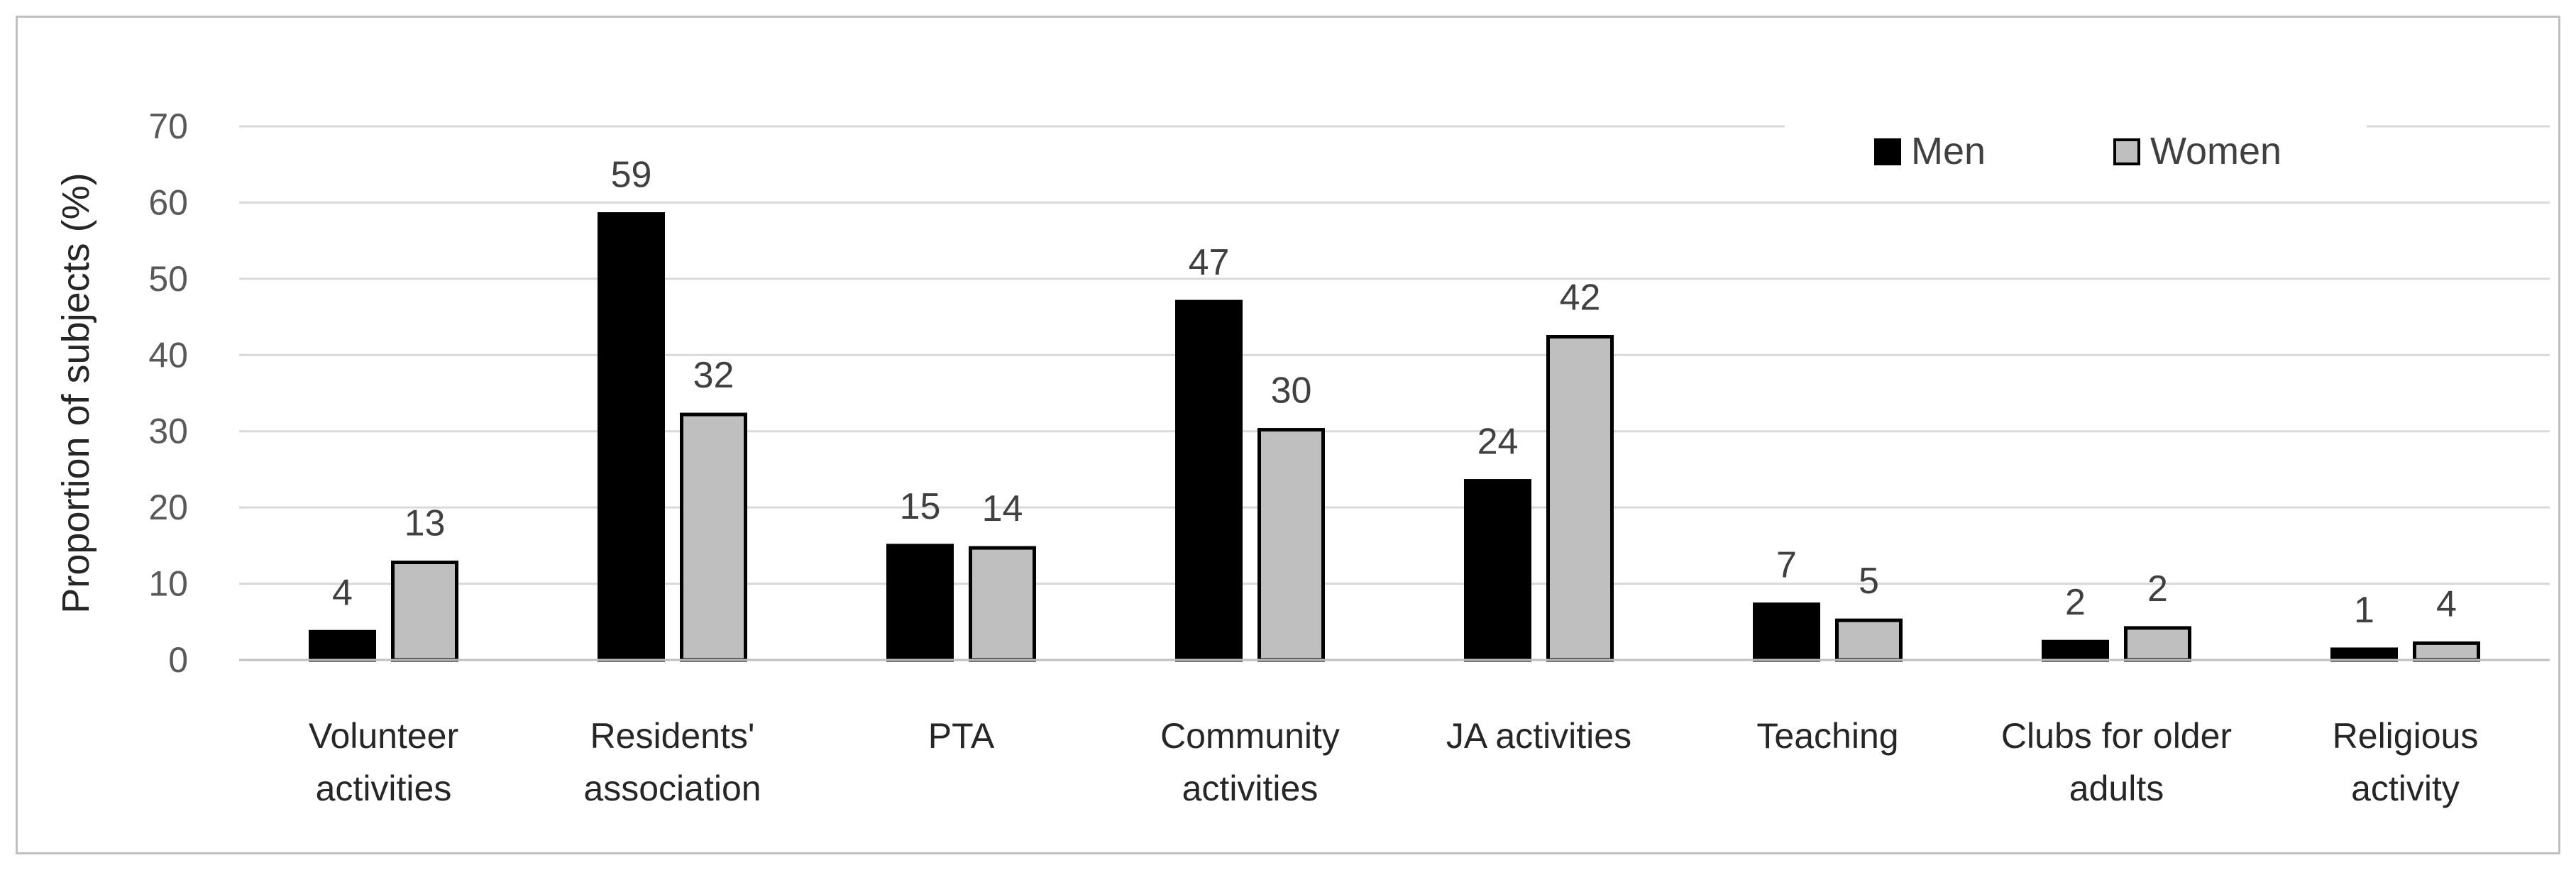 The image size is (2576, 870). What do you see at coordinates (168, 355) in the screenshot?
I see `y-tick-label: 40` at bounding box center [168, 355].